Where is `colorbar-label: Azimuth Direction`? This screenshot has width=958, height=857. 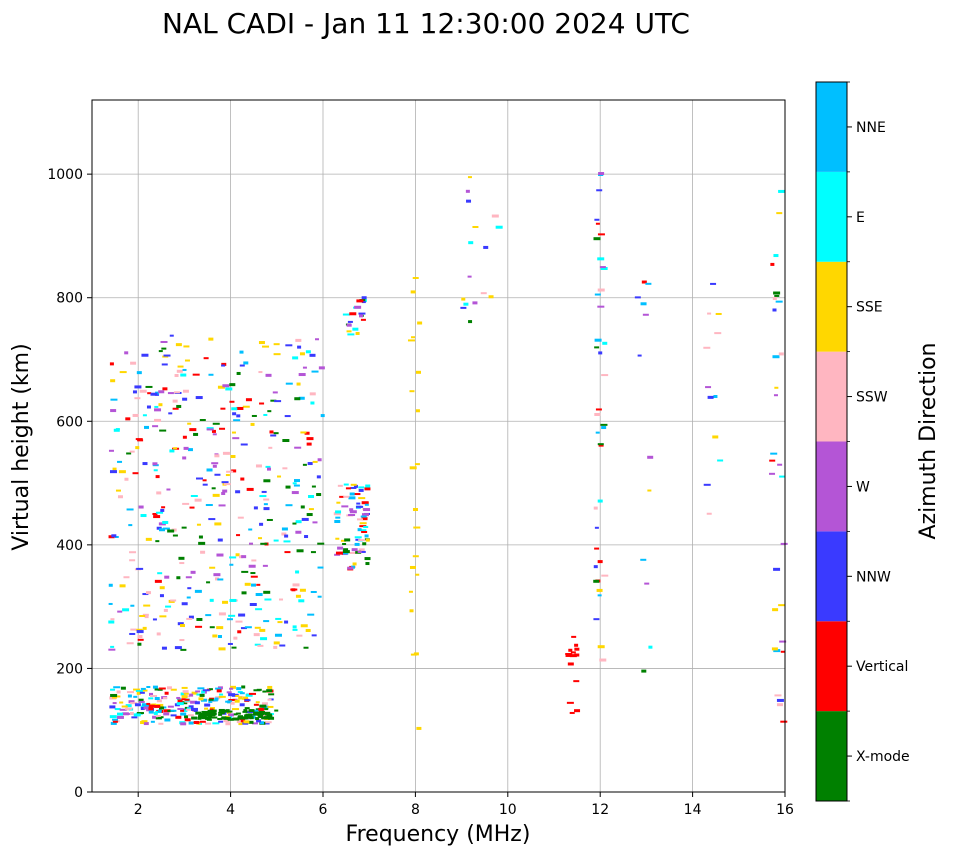
colorbar-label: Azimuth Direction is located at coordinates (928, 440).